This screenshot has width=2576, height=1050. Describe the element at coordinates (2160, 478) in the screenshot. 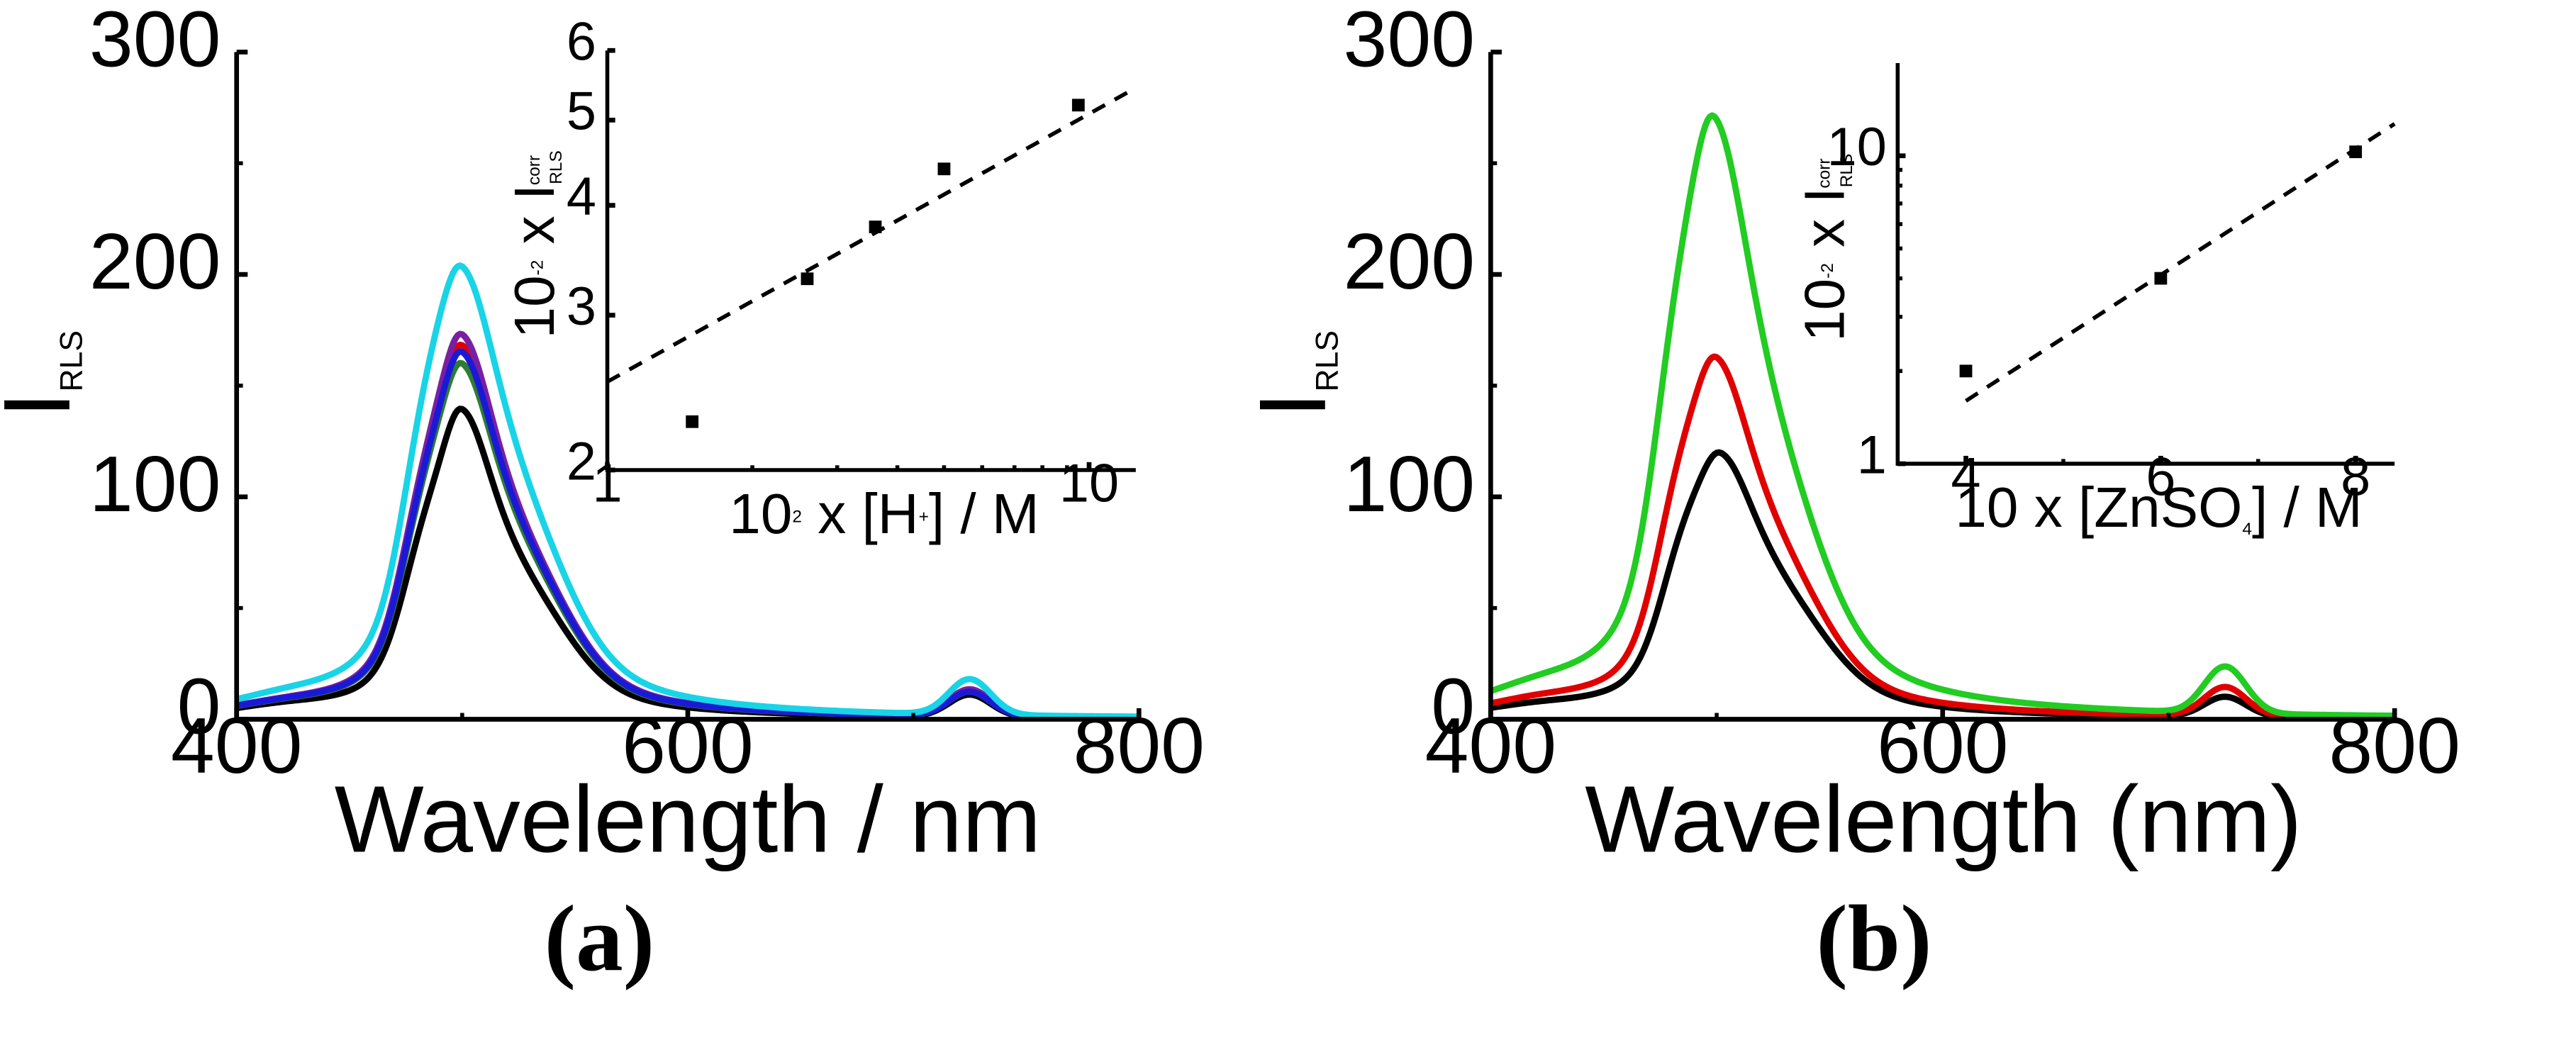

I see `inset-x-tick-label: 6` at that location.